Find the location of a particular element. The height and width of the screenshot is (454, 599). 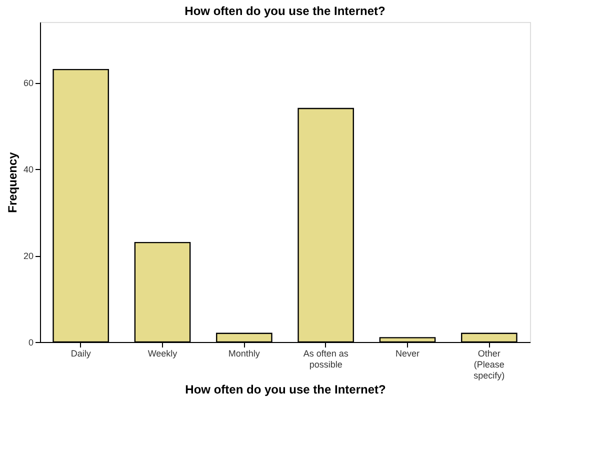

x-tick-label: As often as possible is located at coordinates (326, 359).